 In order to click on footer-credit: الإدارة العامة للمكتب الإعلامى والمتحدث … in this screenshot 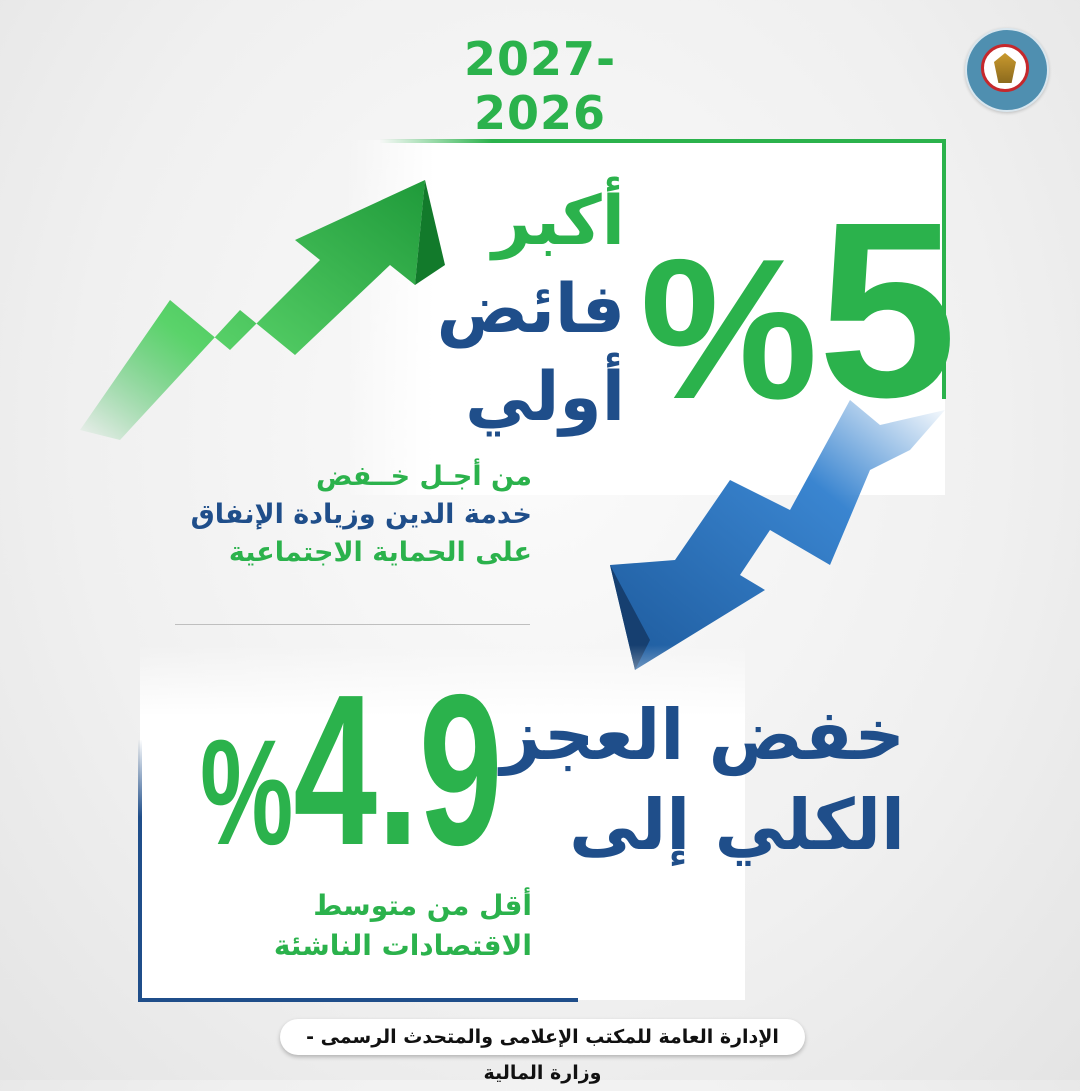, I will do `click(542, 1051)`.